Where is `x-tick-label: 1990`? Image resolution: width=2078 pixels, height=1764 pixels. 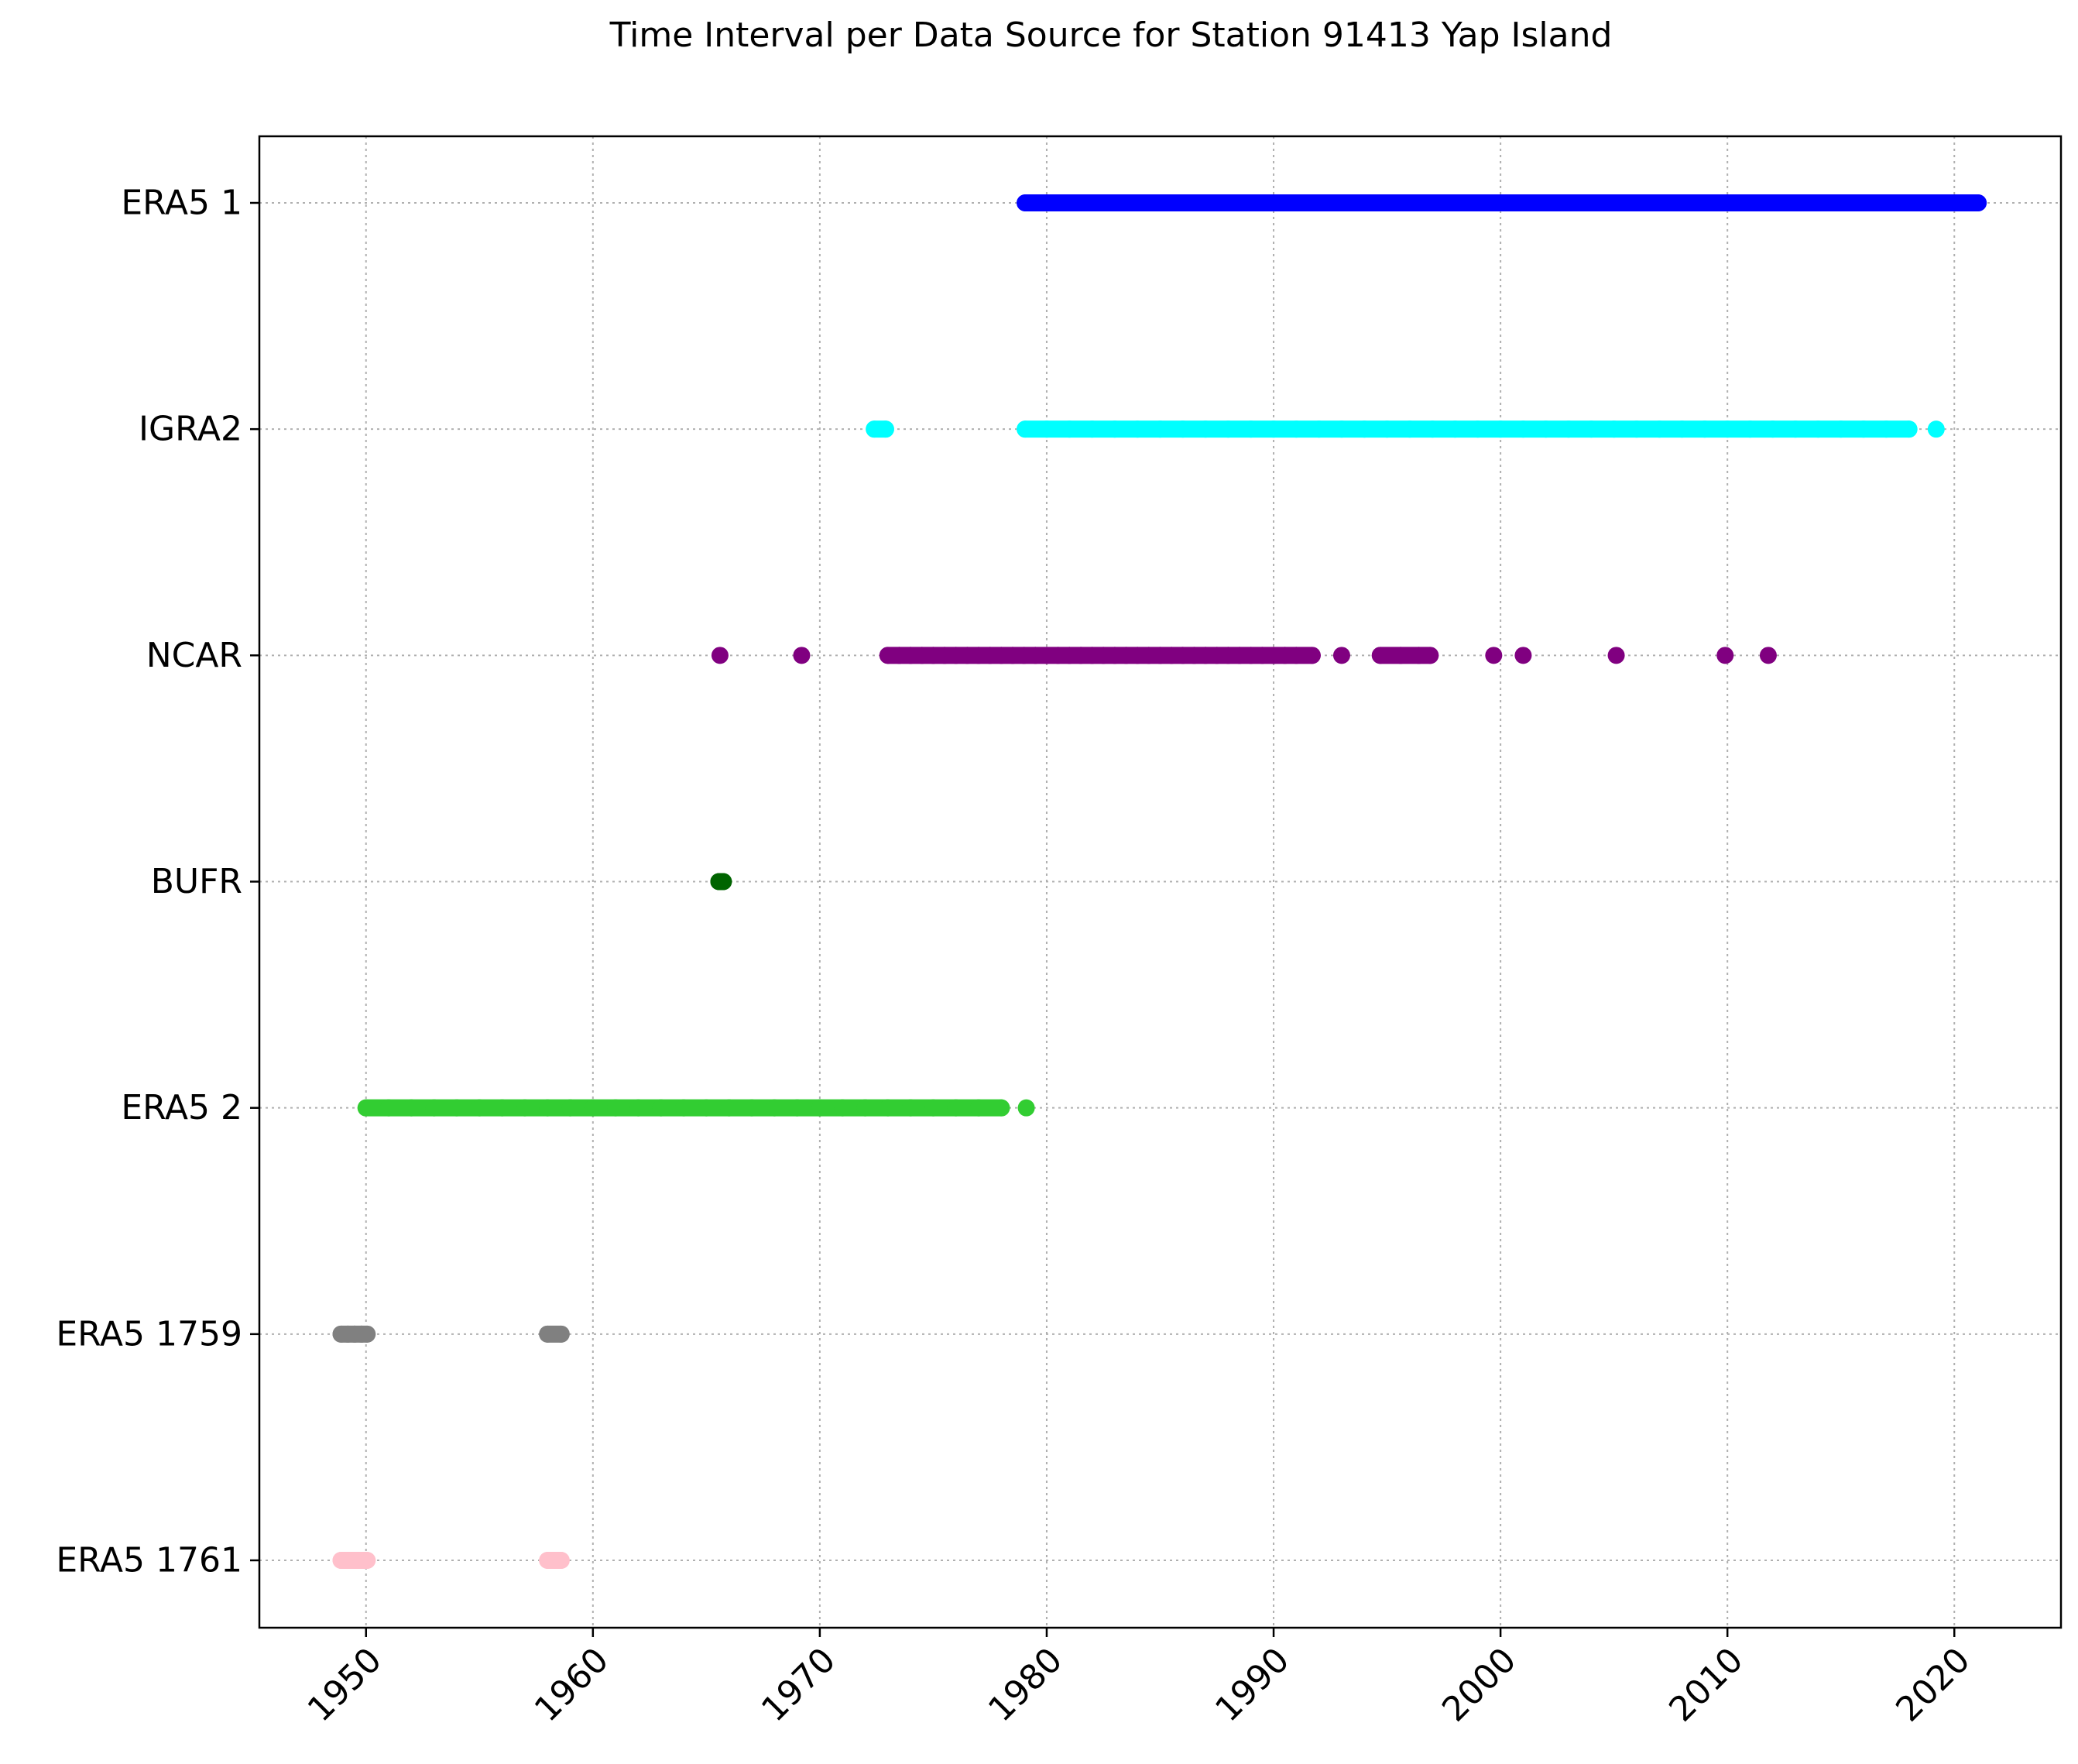
x-tick-label: 1990 is located at coordinates (1252, 1684).